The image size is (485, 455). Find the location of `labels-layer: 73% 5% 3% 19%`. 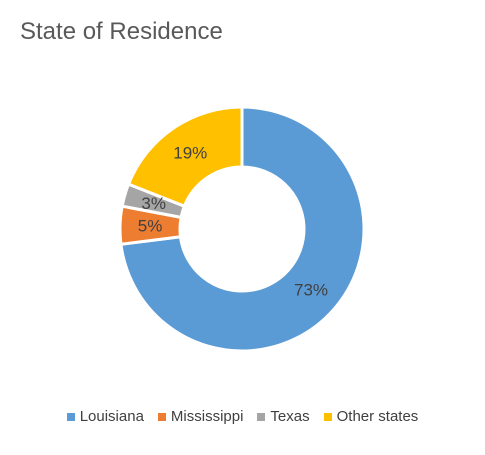

labels-layer: 73% 5% 3% 19% is located at coordinates (233, 221).